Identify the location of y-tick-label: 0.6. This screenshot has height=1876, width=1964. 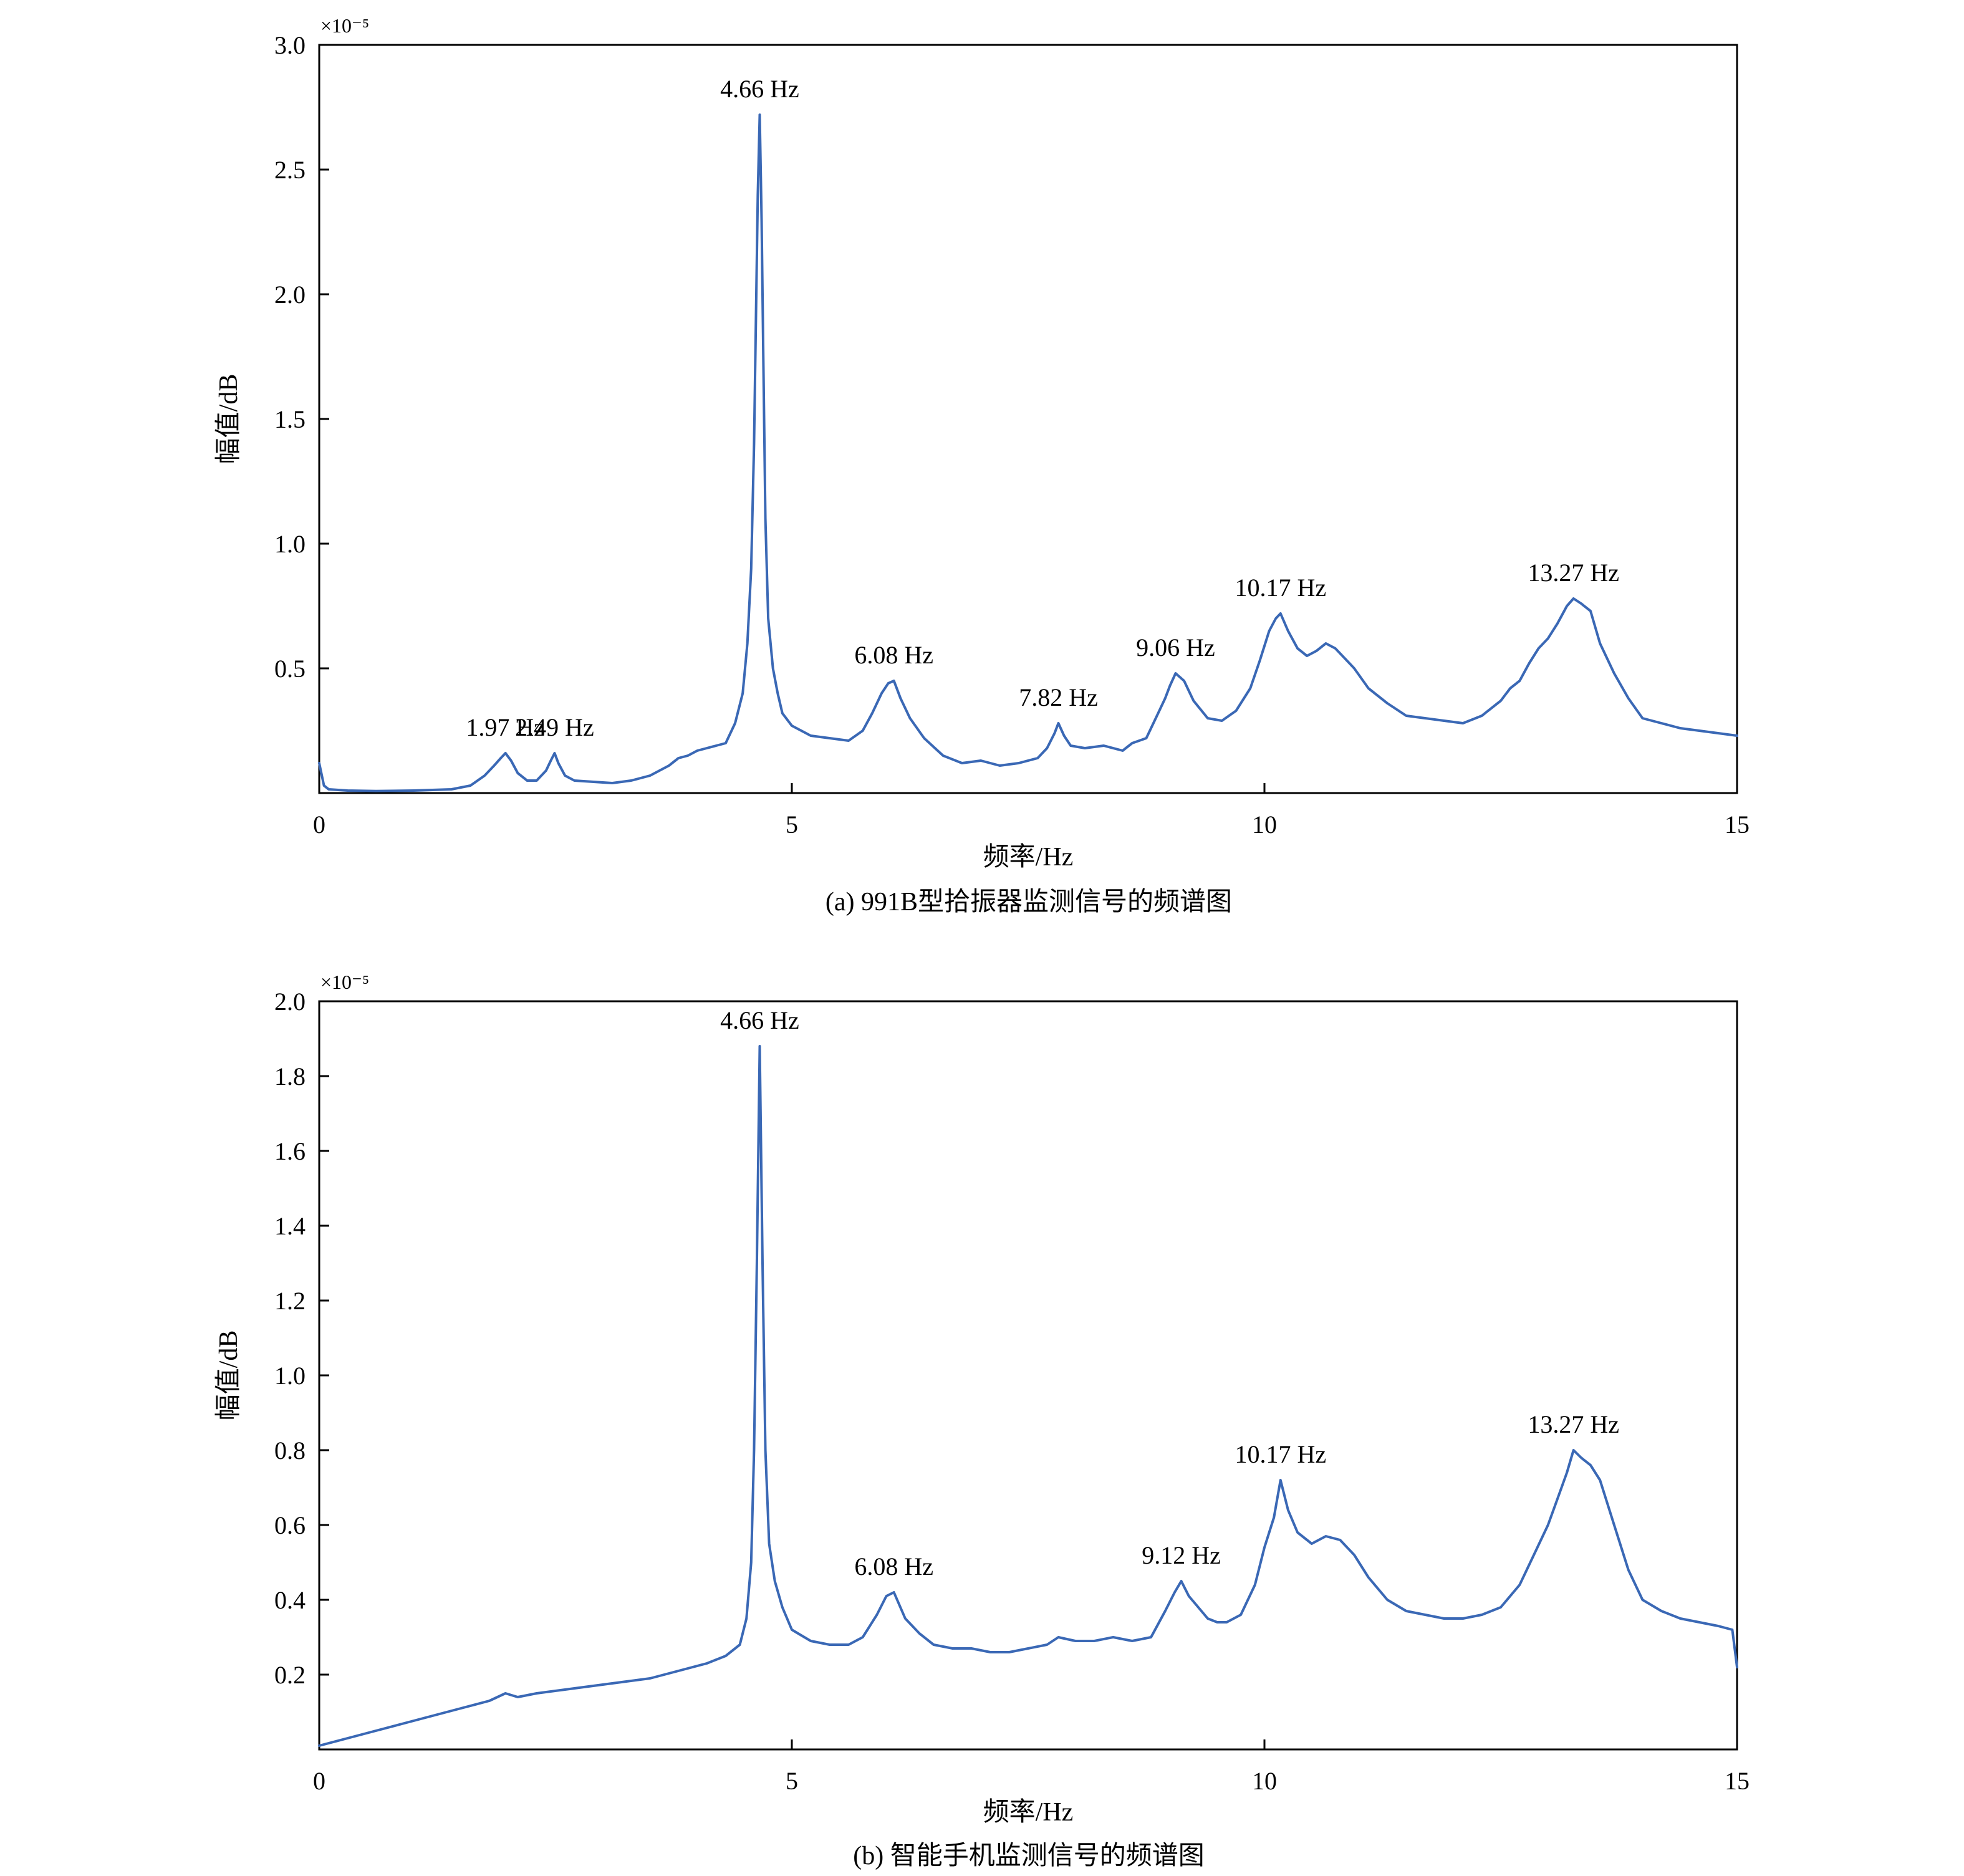
(290, 1525).